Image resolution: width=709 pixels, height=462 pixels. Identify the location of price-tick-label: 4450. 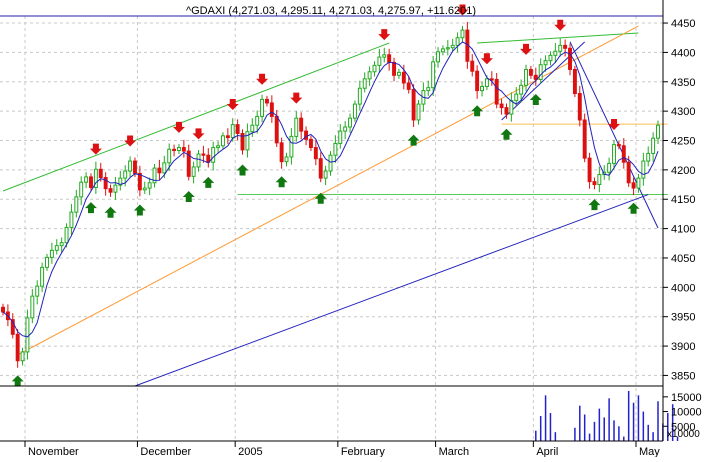
(683, 24).